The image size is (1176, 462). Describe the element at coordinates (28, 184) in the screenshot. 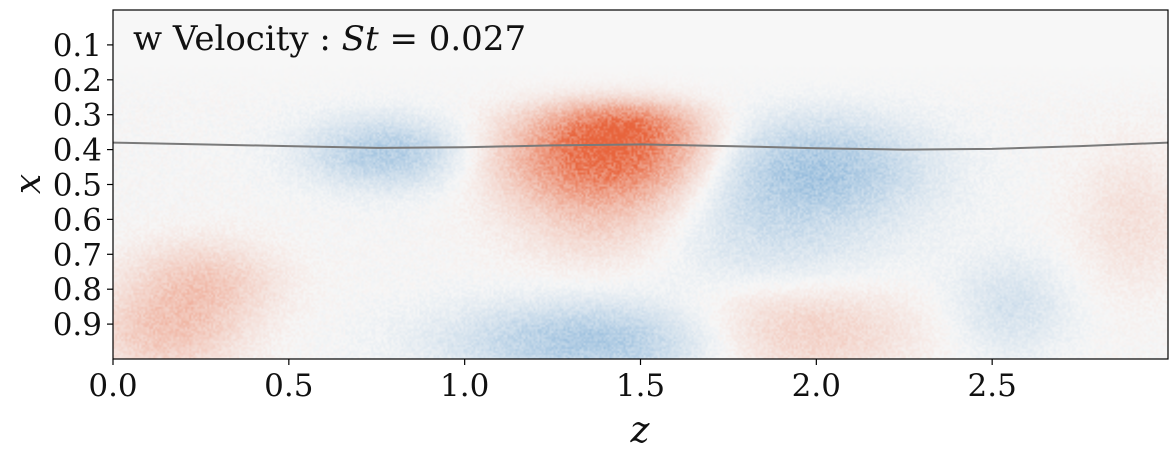

I see `y-axis-label: x` at that location.